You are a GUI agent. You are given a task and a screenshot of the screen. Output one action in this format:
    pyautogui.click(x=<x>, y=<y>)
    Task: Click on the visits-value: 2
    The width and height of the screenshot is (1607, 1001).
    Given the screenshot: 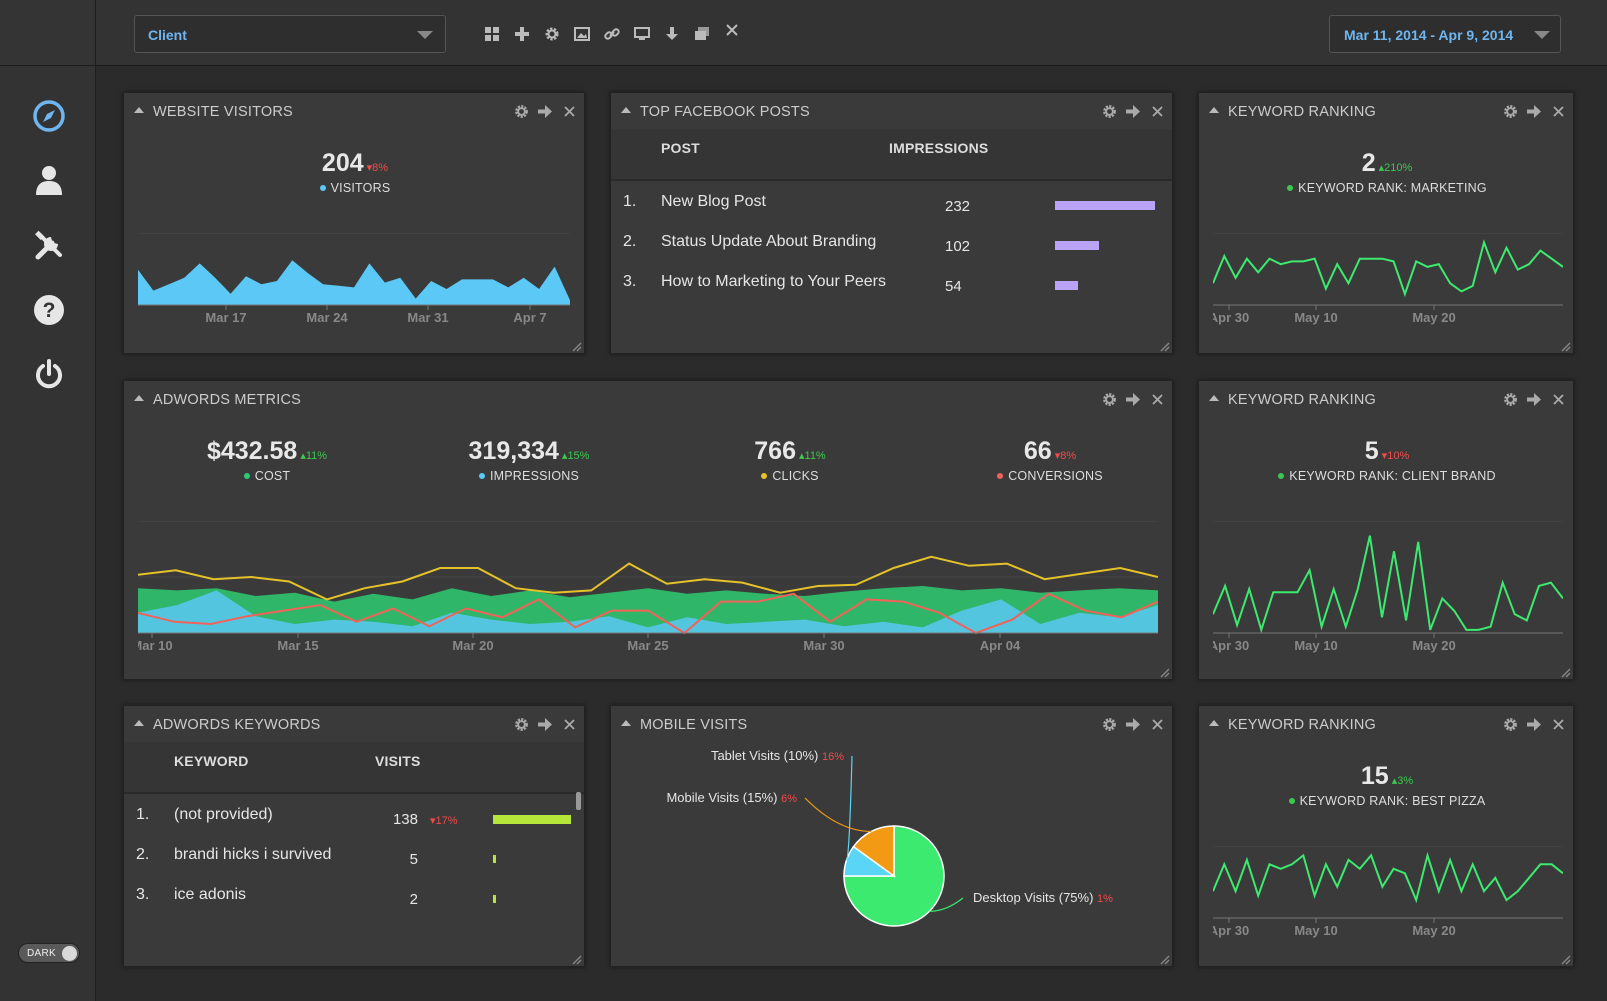 What is the action you would take?
    pyautogui.click(x=413, y=899)
    